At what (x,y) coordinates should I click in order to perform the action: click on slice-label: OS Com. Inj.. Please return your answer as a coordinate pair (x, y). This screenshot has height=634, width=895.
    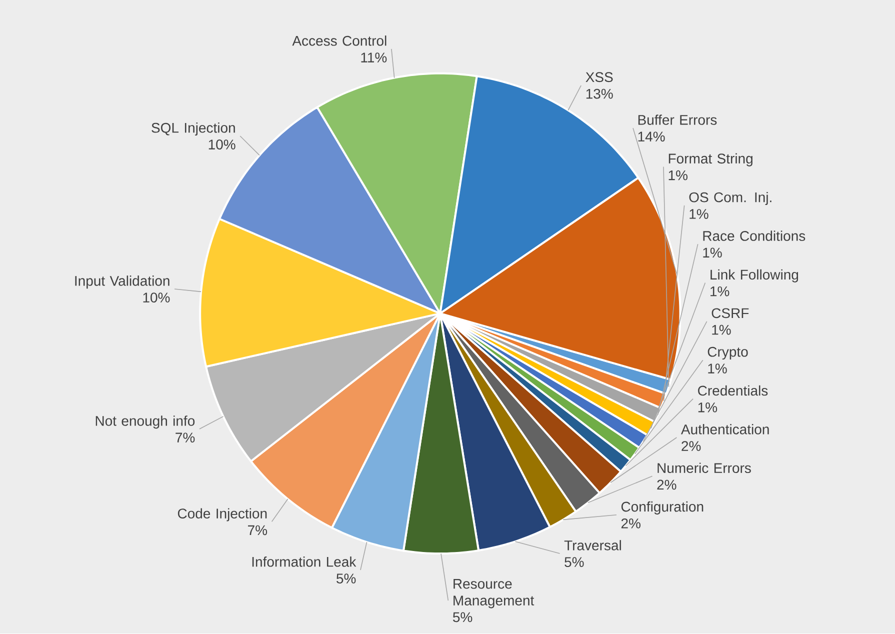
    Looking at the image, I should click on (730, 199).